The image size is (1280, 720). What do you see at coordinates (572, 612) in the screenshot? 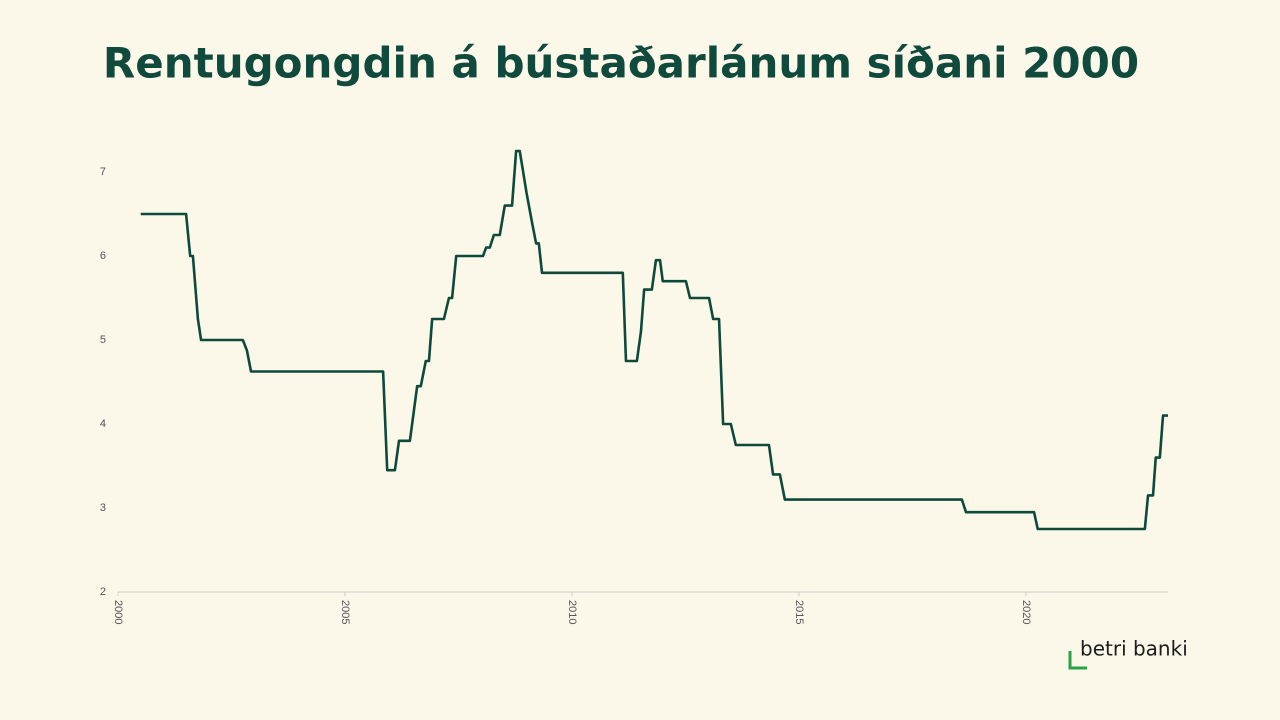
I see `x-tick-label: 2010` at bounding box center [572, 612].